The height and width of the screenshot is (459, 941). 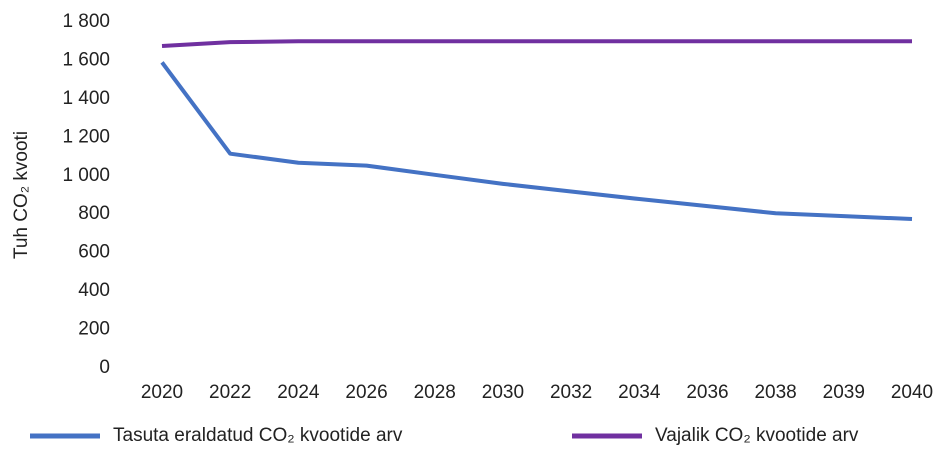 I want to click on x-tick-label: 2026, so click(x=366, y=392).